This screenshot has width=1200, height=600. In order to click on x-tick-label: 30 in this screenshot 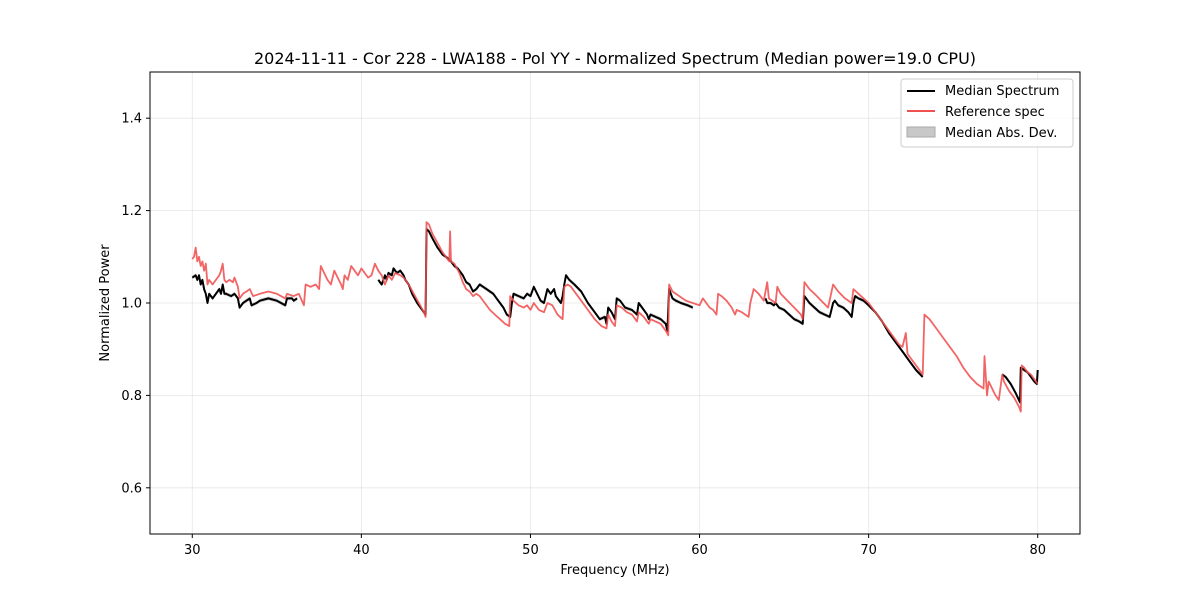, I will do `click(192, 550)`.